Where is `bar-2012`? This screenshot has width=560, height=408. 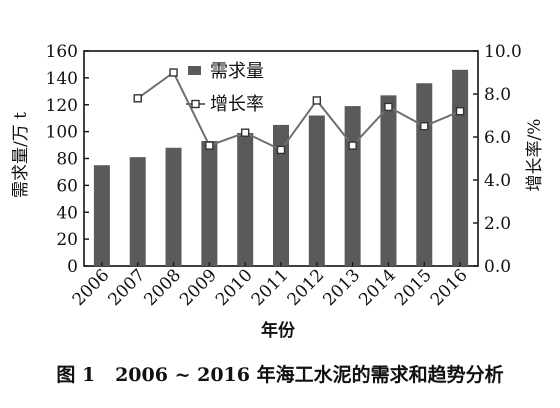
bar-2012 is located at coordinates (316, 190).